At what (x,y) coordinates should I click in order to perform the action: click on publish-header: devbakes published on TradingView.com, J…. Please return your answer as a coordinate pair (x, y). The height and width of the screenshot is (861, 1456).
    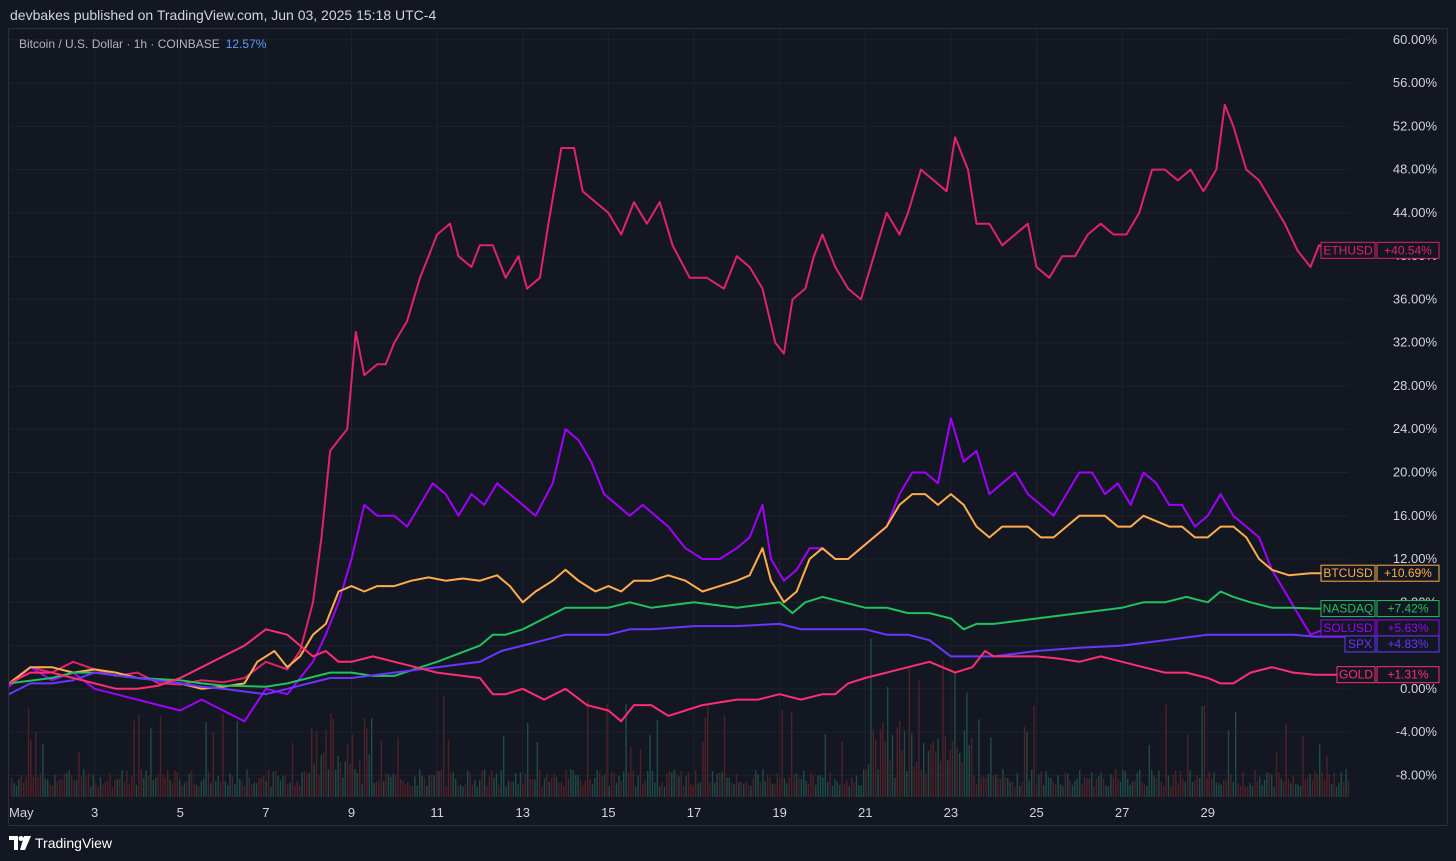
    Looking at the image, I should click on (728, 15).